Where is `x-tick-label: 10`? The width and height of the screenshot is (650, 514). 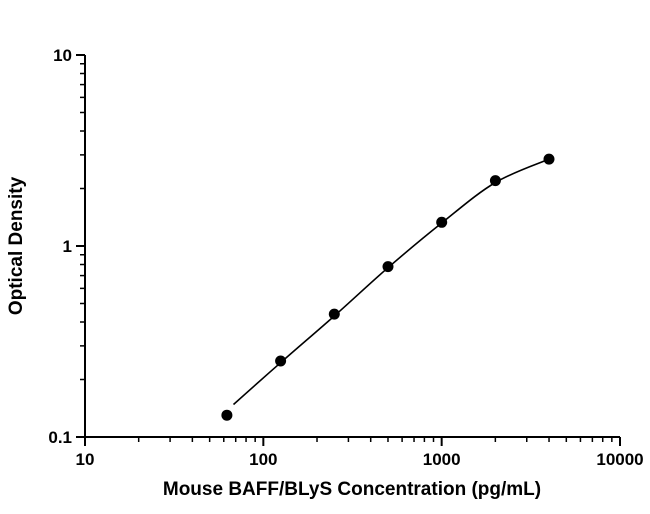
x-tick-label: 10 is located at coordinates (85, 459).